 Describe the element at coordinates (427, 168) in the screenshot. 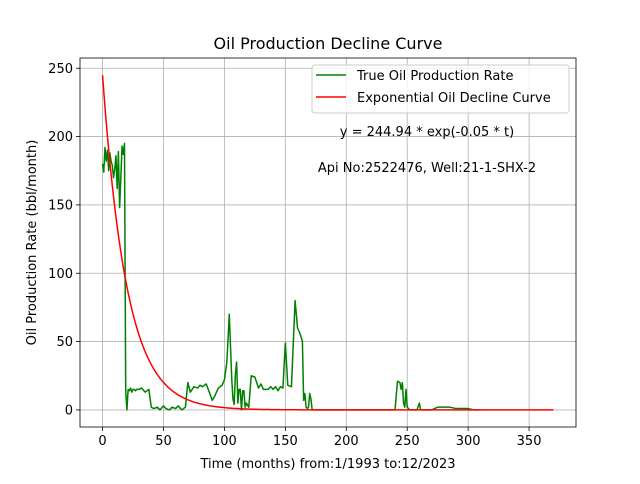

I see `well-annotation: Api No:2522476, Well:21-1-SHX-2` at that location.